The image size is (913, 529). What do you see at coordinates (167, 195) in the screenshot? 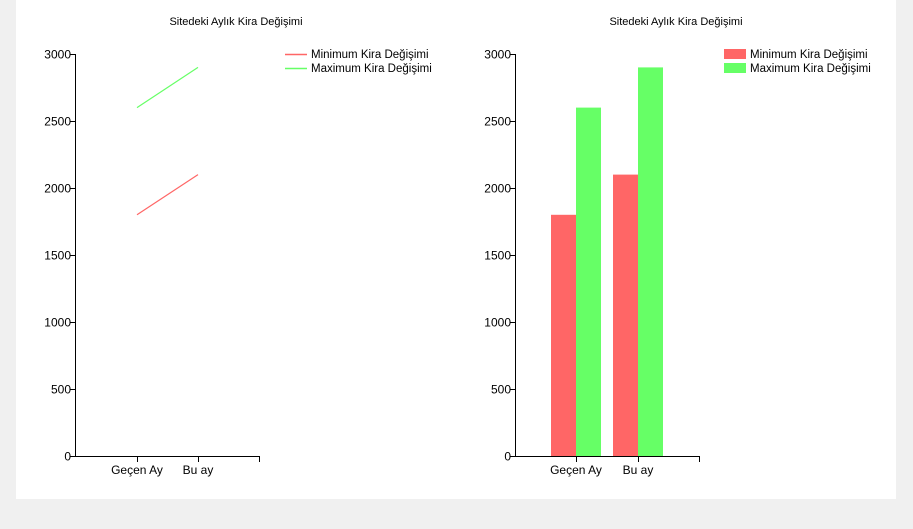
I see `series-line-minimum` at bounding box center [167, 195].